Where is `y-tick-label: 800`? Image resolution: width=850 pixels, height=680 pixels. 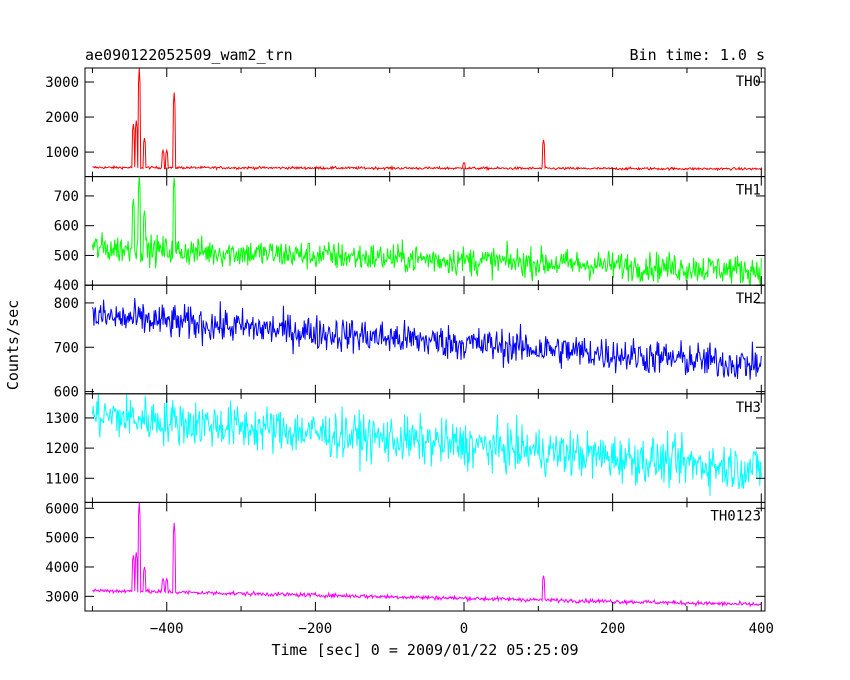
y-tick-label: 800 is located at coordinates (66, 304).